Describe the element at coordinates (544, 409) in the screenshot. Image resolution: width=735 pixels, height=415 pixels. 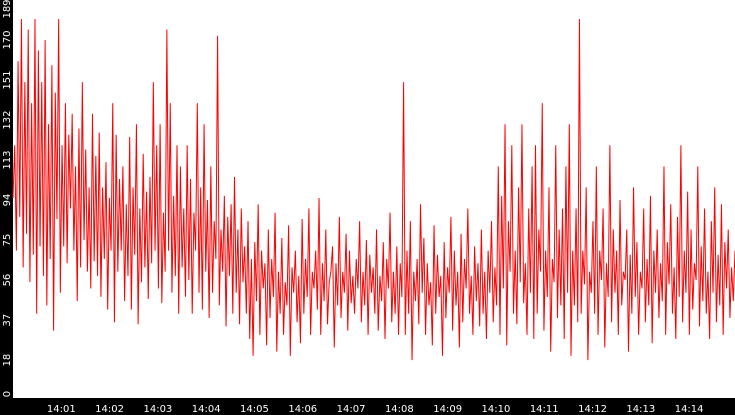
I see `x-tick-label: 14:11` at that location.